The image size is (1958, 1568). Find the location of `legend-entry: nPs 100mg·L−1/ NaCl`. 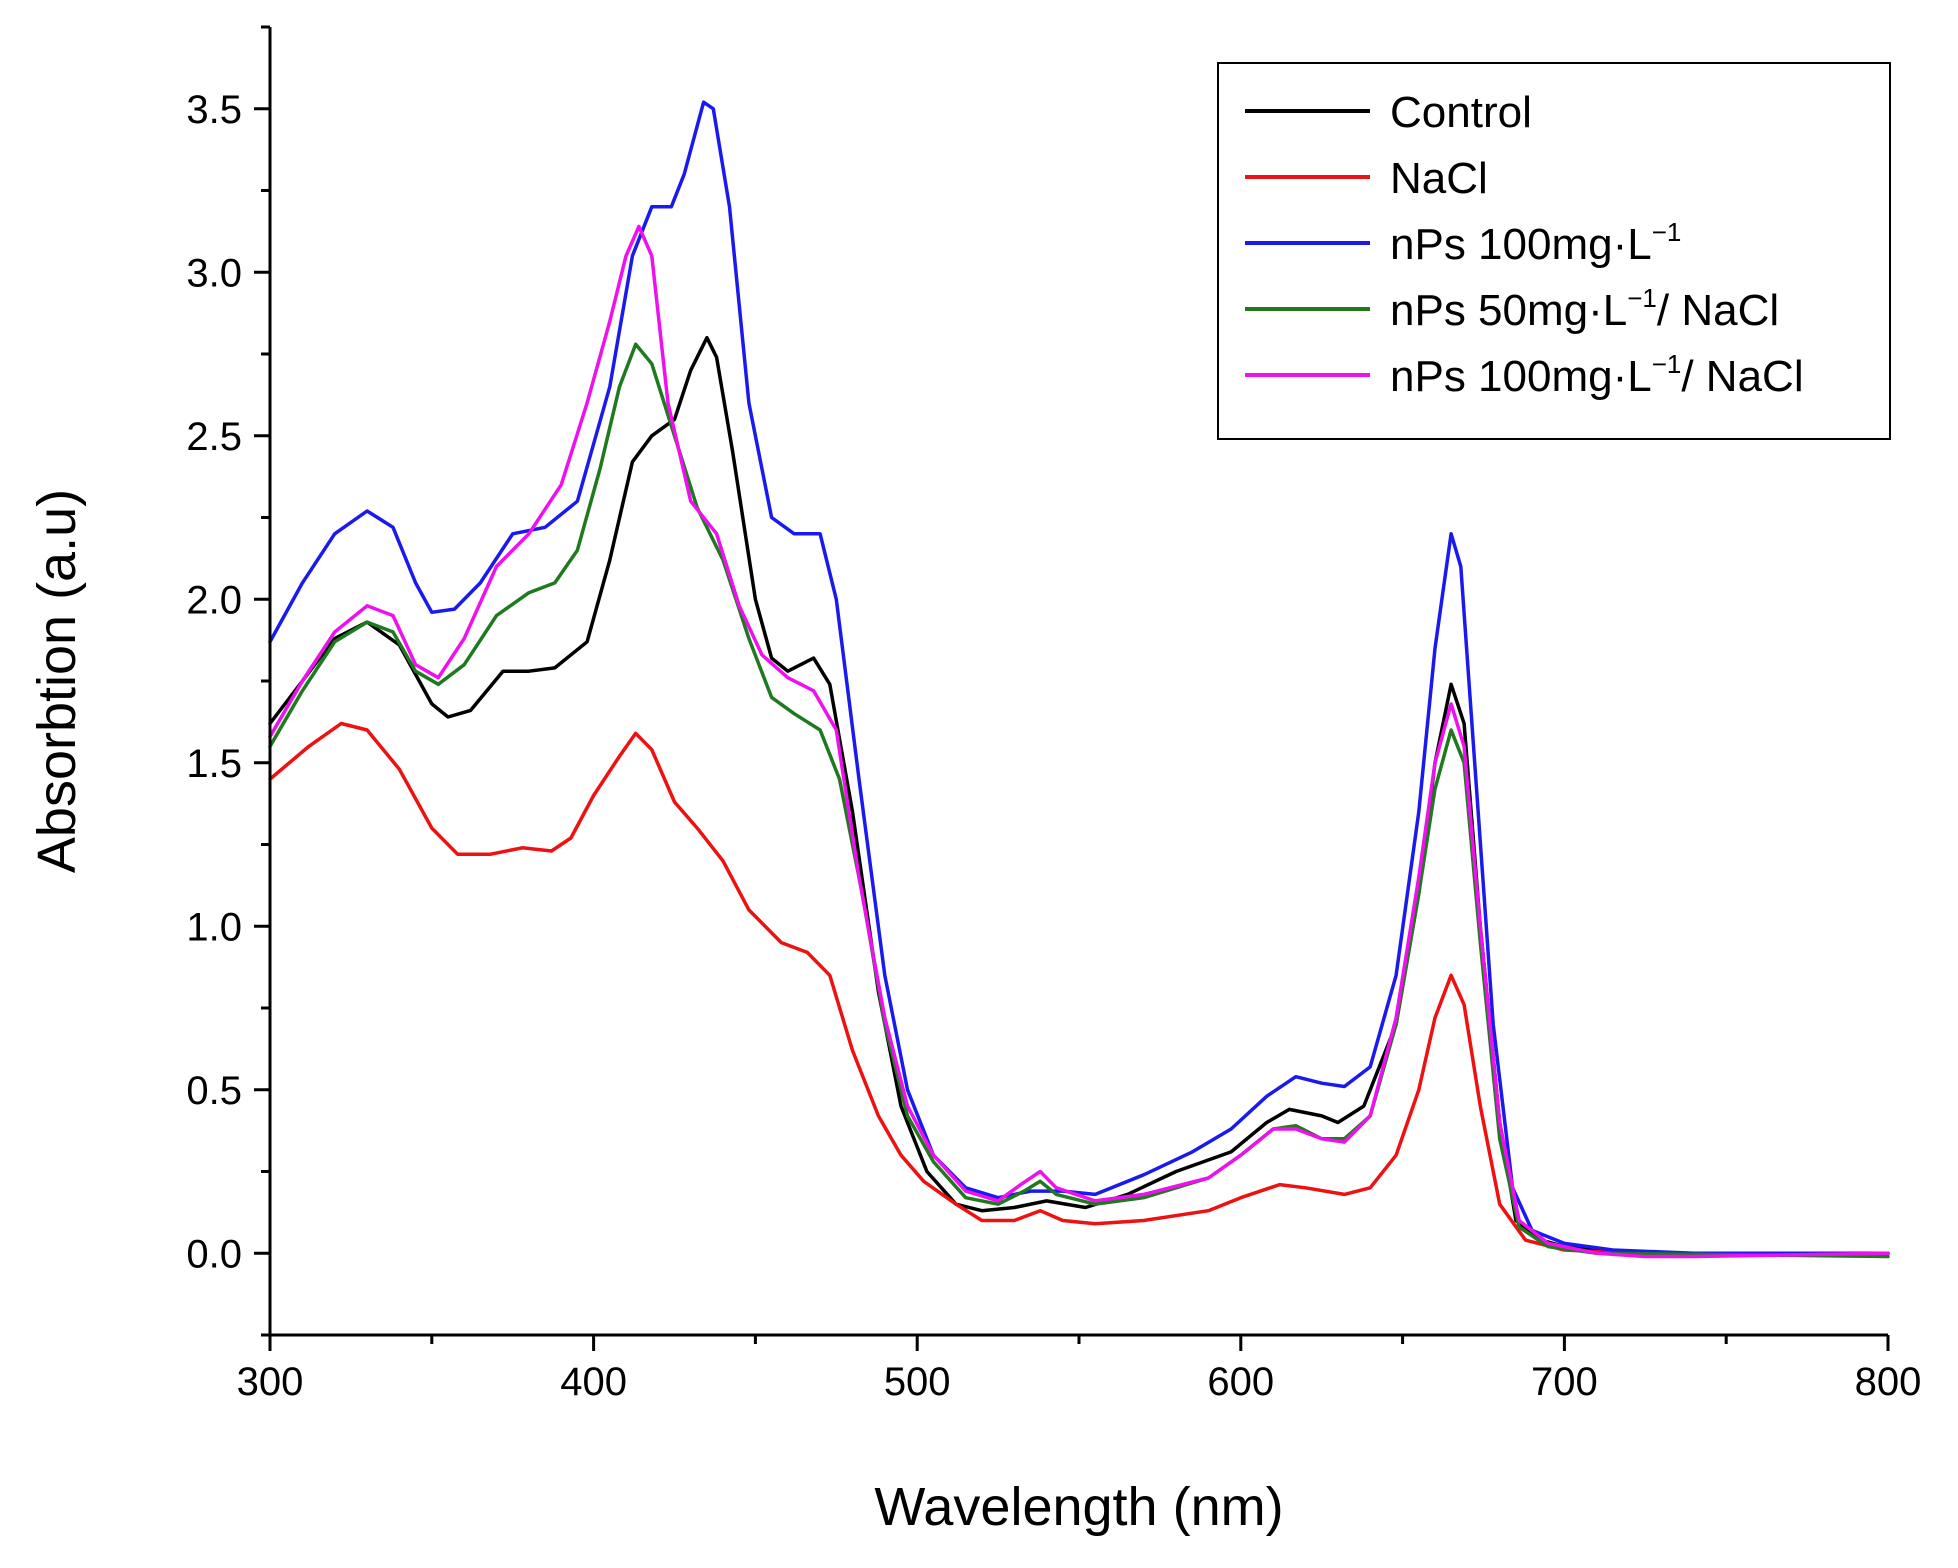

legend-entry: nPs 100mg·L−1/ NaCl is located at coordinates (1597, 375).